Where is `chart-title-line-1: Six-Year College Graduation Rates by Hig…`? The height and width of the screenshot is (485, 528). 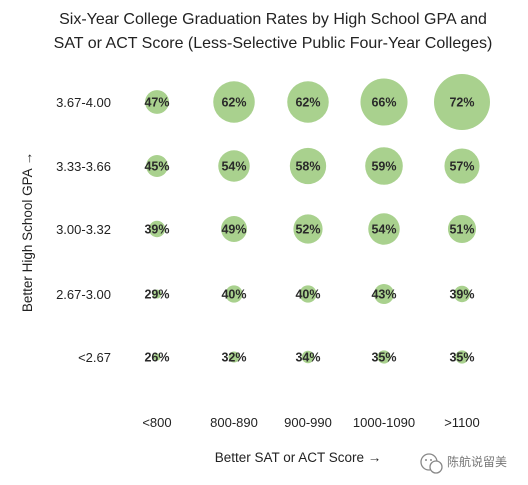 chart-title-line-1: Six-Year College Graduation Rates by Hig… is located at coordinates (273, 19).